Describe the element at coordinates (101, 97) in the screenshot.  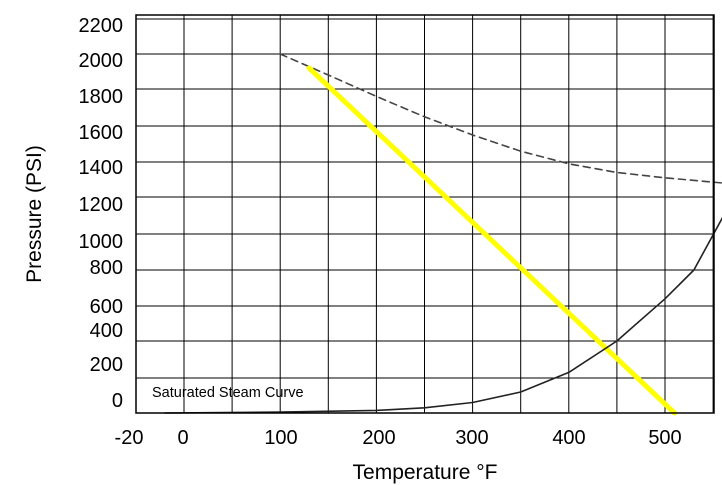
I see `y-tick-label: 1800` at that location.